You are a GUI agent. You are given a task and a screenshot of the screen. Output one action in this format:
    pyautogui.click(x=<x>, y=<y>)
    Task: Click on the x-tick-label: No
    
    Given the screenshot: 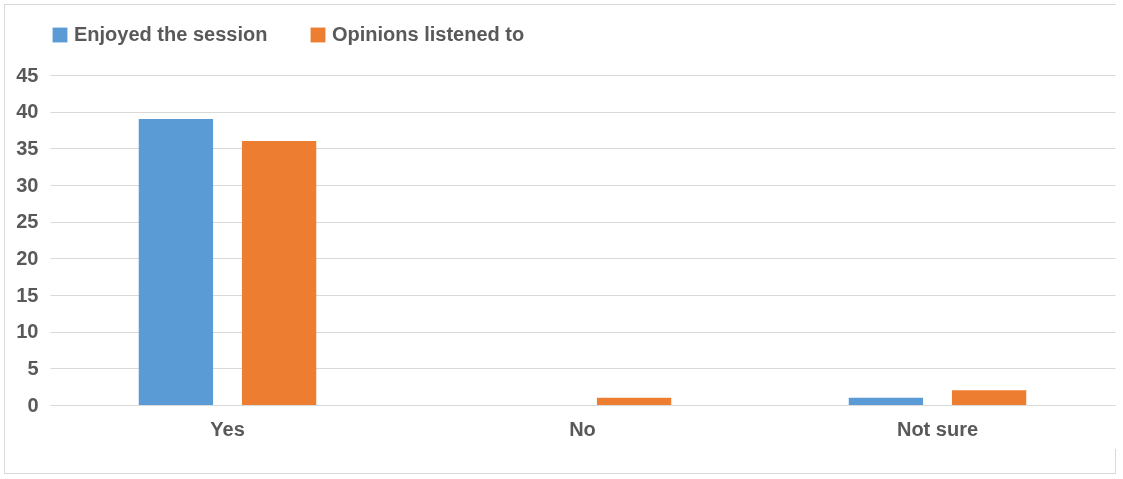 What is the action you would take?
    pyautogui.click(x=582, y=428)
    